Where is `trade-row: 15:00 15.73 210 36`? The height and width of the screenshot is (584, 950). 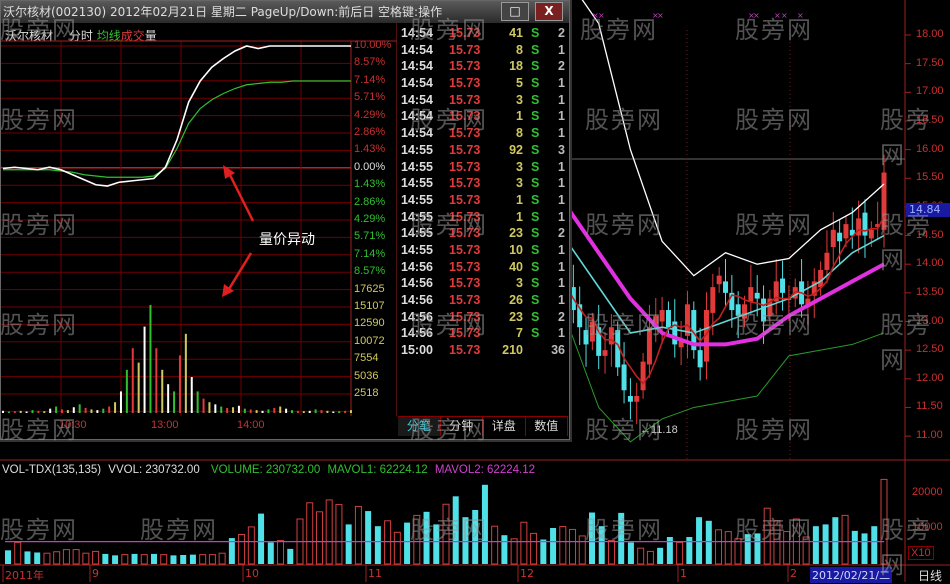
trade-row: 15:00 15.73 210 36 is located at coordinates (483, 351).